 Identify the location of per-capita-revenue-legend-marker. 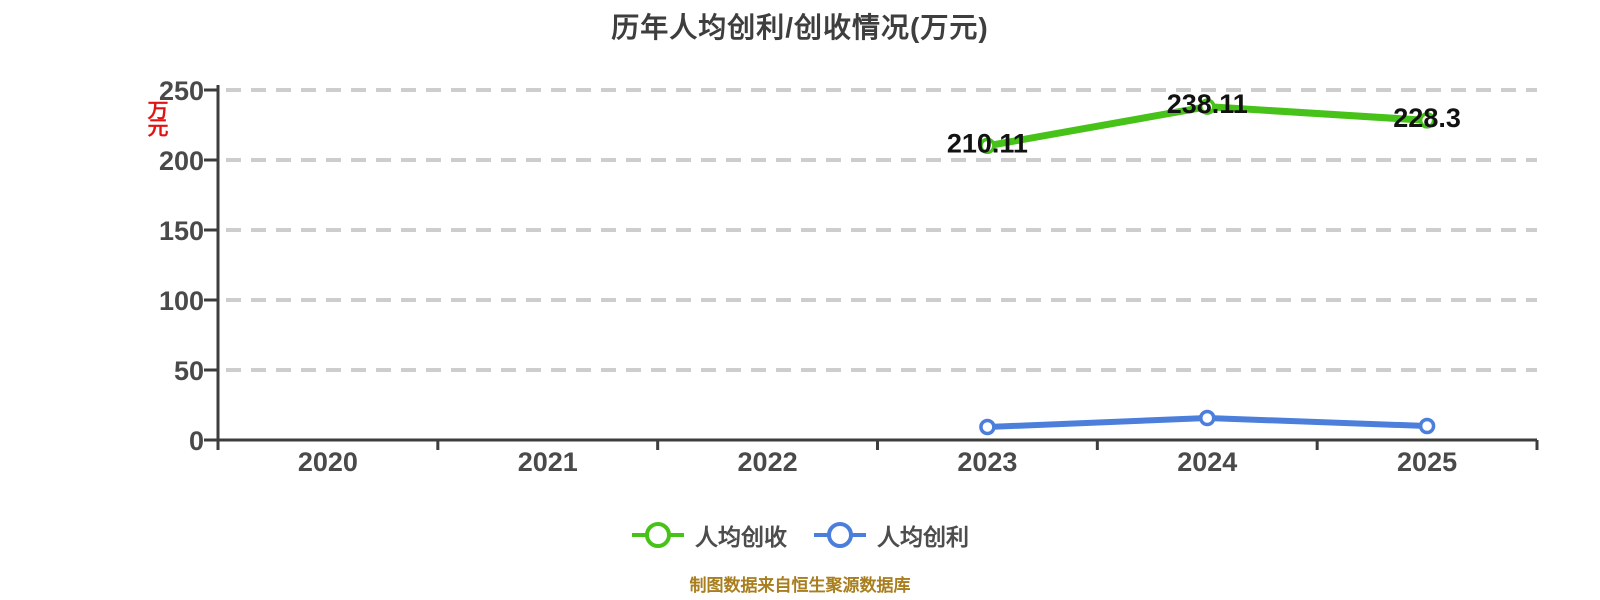
(658, 535).